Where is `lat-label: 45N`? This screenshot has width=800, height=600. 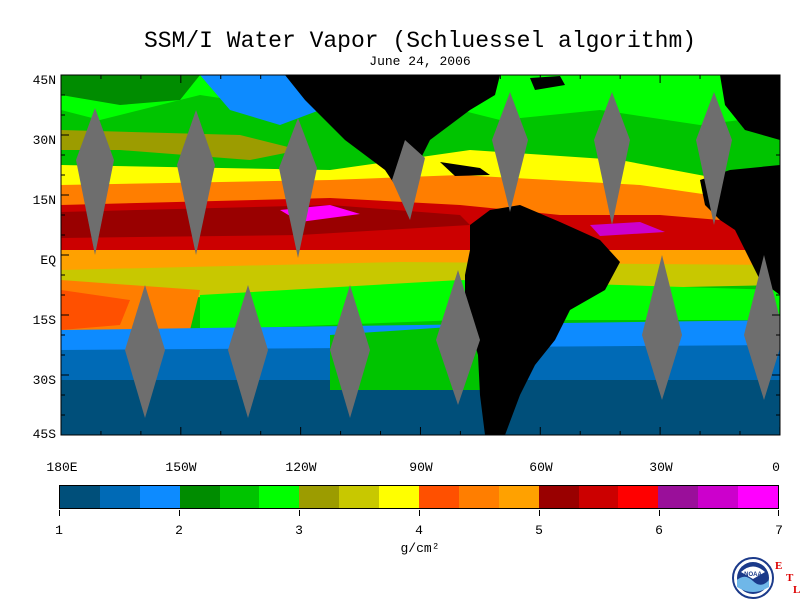
lat-label: 45N is located at coordinates (44, 80).